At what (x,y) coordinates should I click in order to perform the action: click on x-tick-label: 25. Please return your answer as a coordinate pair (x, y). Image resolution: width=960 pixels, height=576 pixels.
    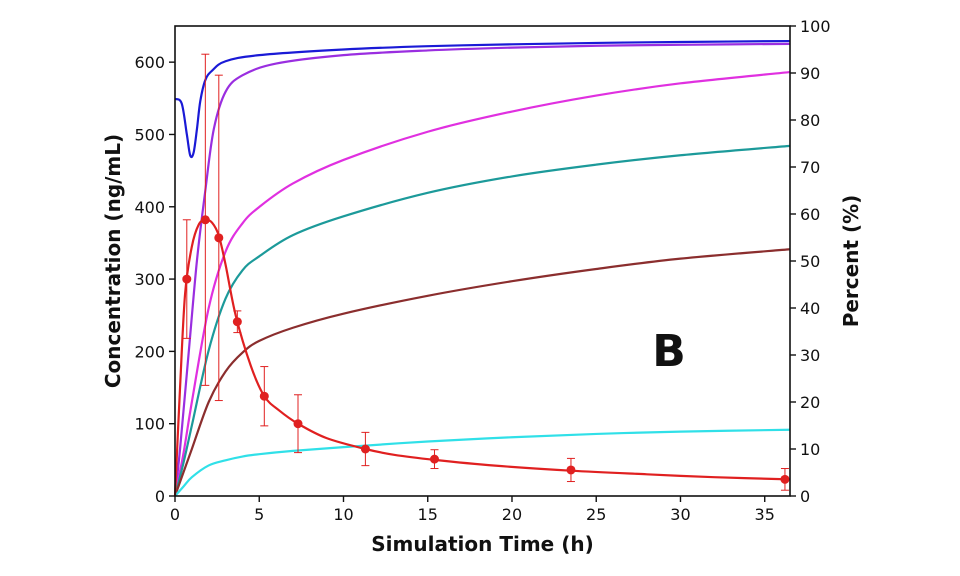
    Looking at the image, I should click on (596, 514).